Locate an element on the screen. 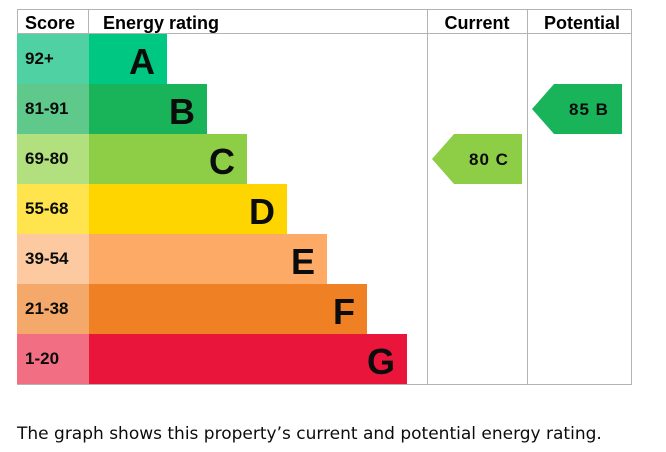 The width and height of the screenshot is (666, 452). band-bar-g is located at coordinates (248, 359).